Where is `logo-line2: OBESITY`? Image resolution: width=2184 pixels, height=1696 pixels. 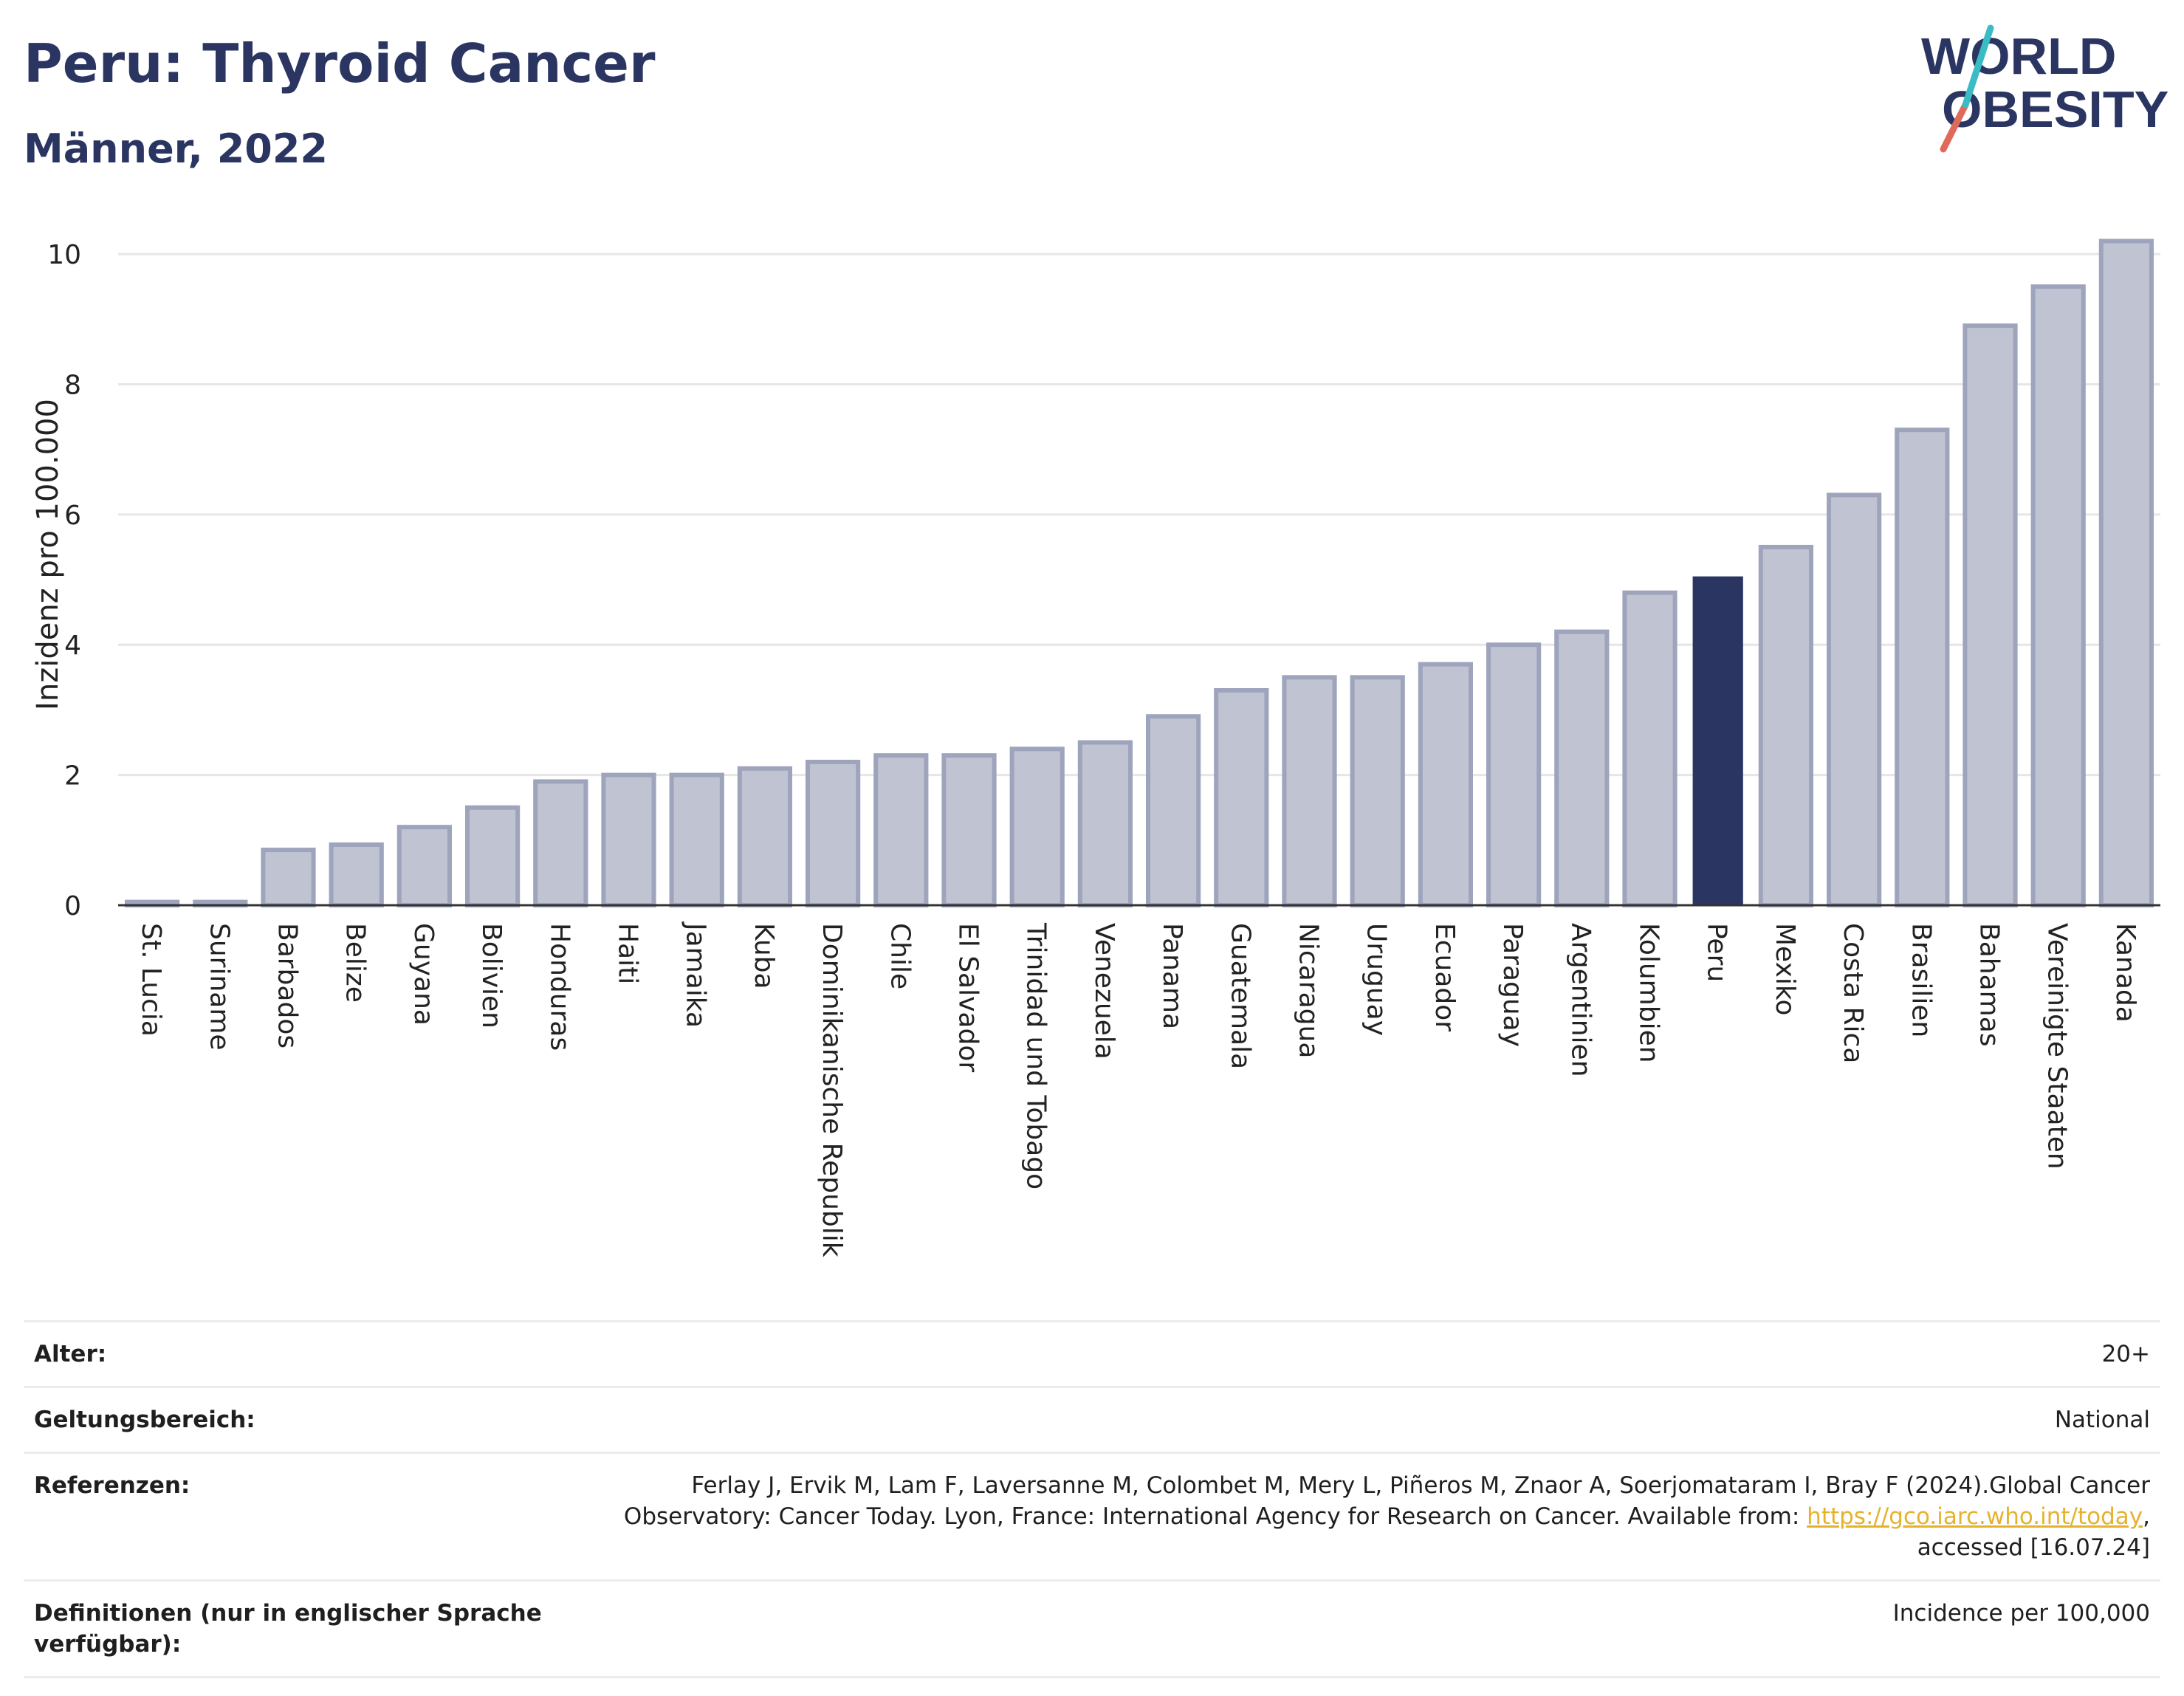
logo-line2: OBESITY is located at coordinates (2055, 109).